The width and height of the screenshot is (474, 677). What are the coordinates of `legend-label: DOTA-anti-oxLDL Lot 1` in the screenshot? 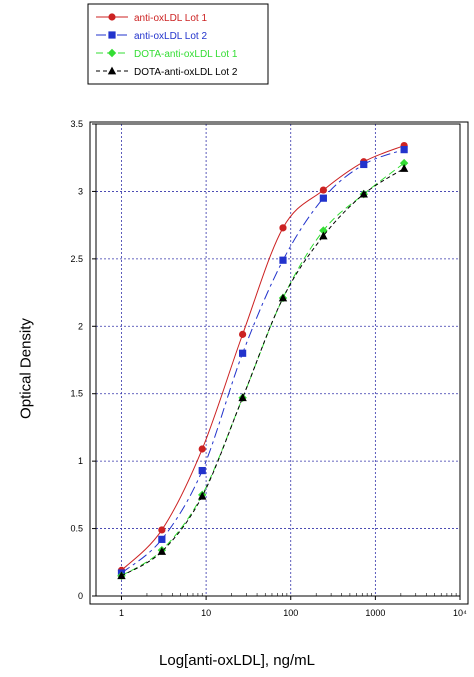 It's located at (186, 54).